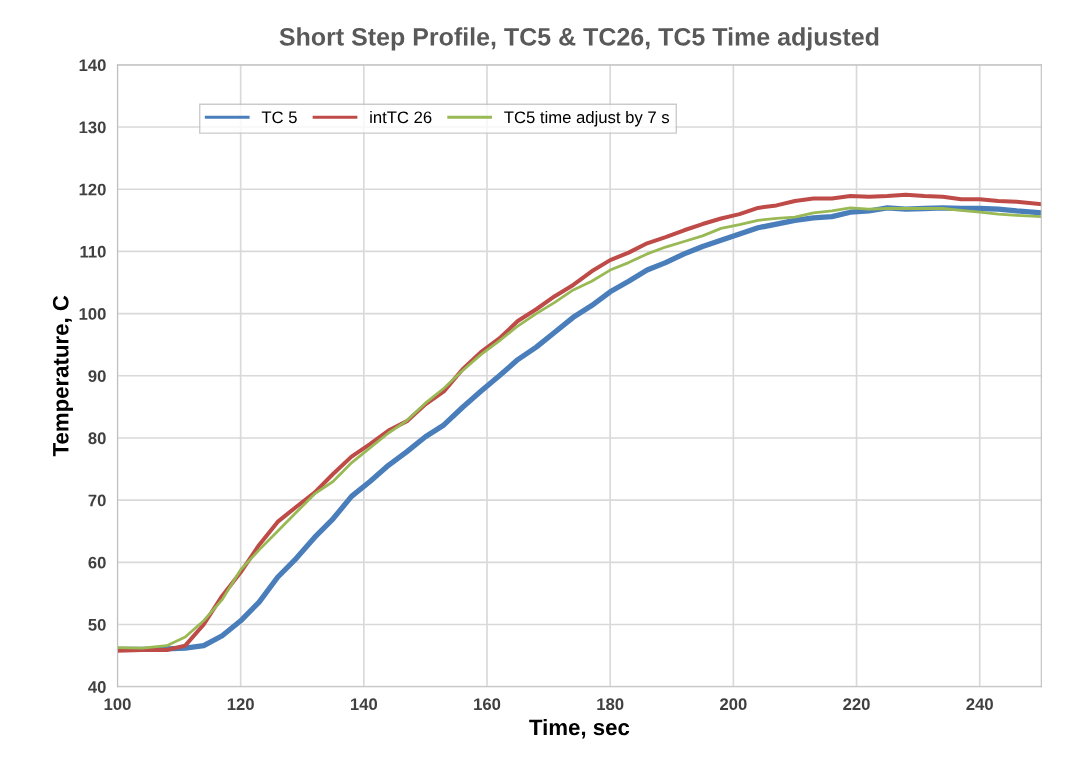  Describe the element at coordinates (97, 624) in the screenshot. I see `y-tick-label: 50` at that location.